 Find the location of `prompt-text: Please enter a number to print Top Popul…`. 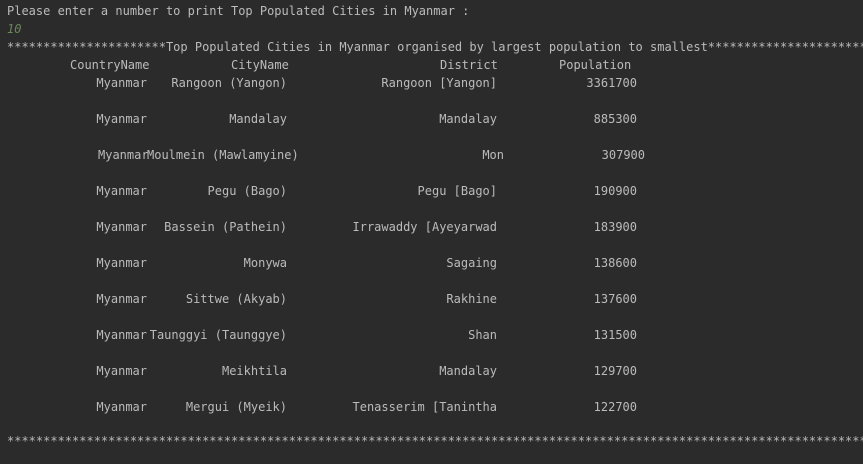

prompt-text: Please enter a number to print Top Popul… is located at coordinates (238, 11).